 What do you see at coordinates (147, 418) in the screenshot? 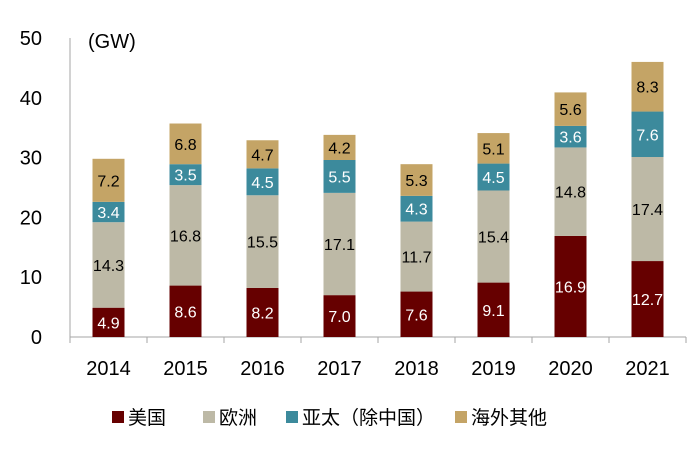
I see `legend-label: 美国` at bounding box center [147, 418].